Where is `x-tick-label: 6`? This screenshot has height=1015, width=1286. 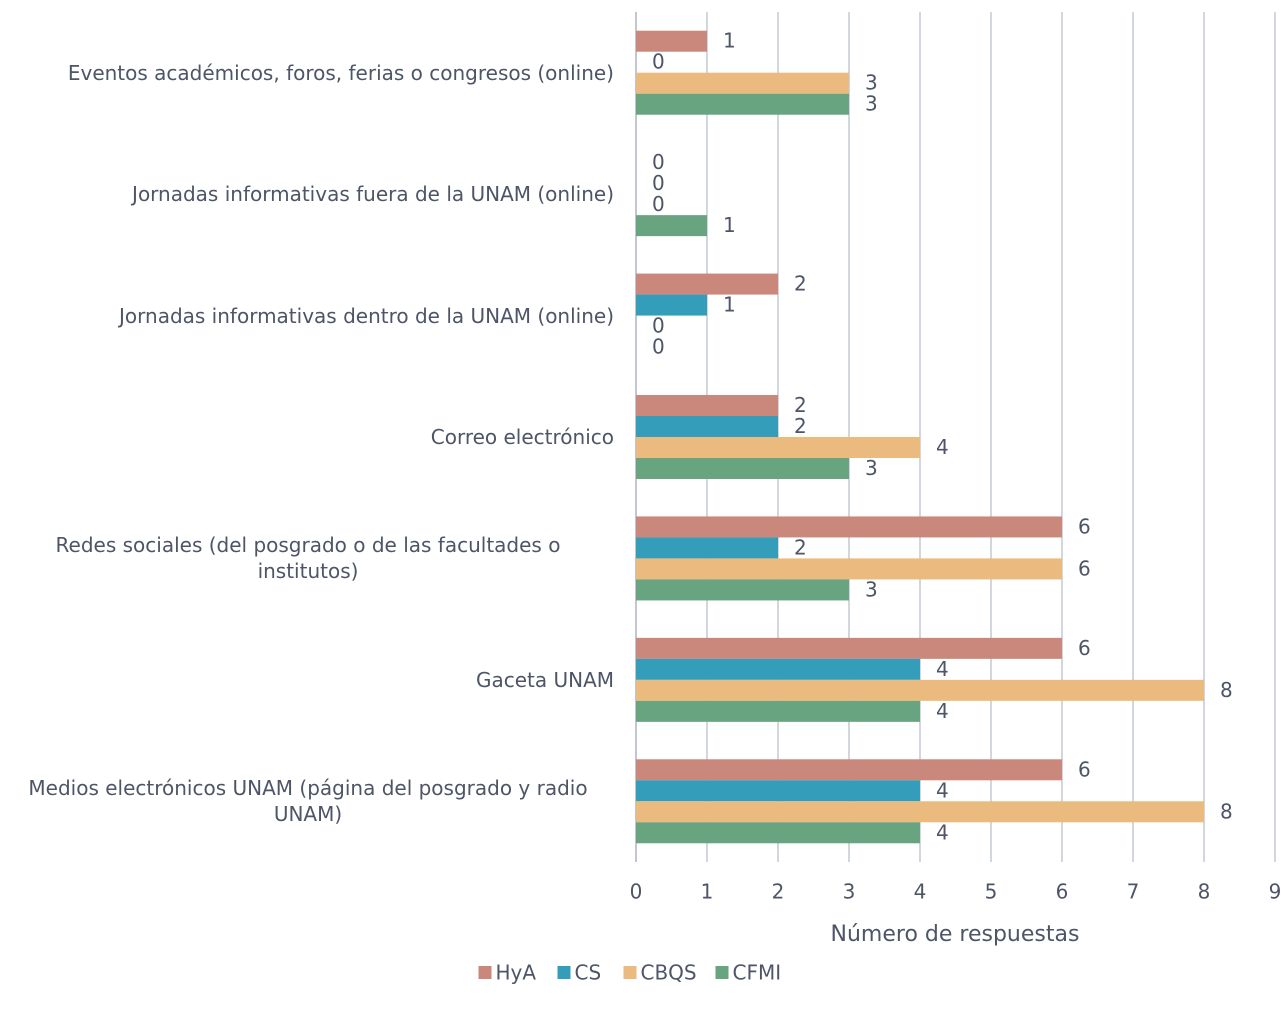 x-tick-label: 6 is located at coordinates (1062, 892).